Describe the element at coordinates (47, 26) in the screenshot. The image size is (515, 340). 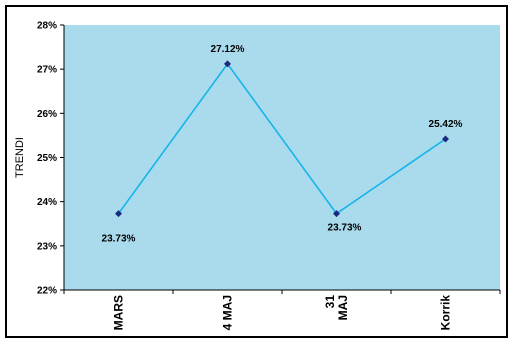
I see `y-tick-label: 28%` at that location.